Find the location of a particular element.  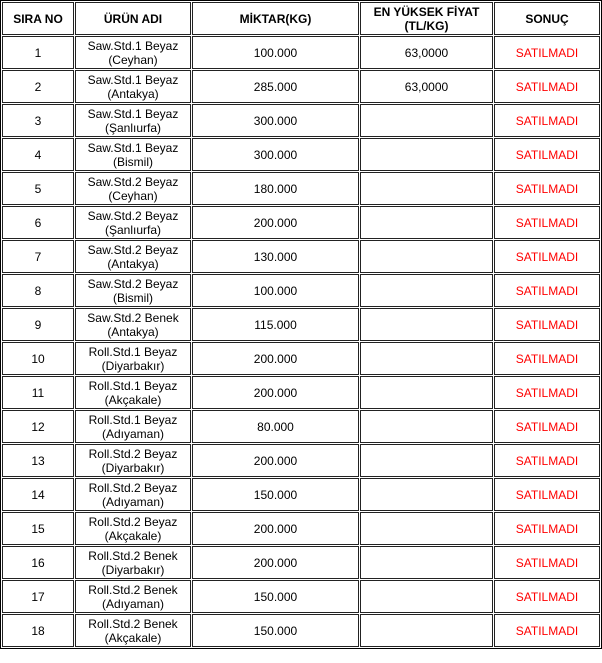

table-row: 5 Saw.Std.2 Beyaz (Ceyhan) 180.000 SATILMADI is located at coordinates (301, 188).